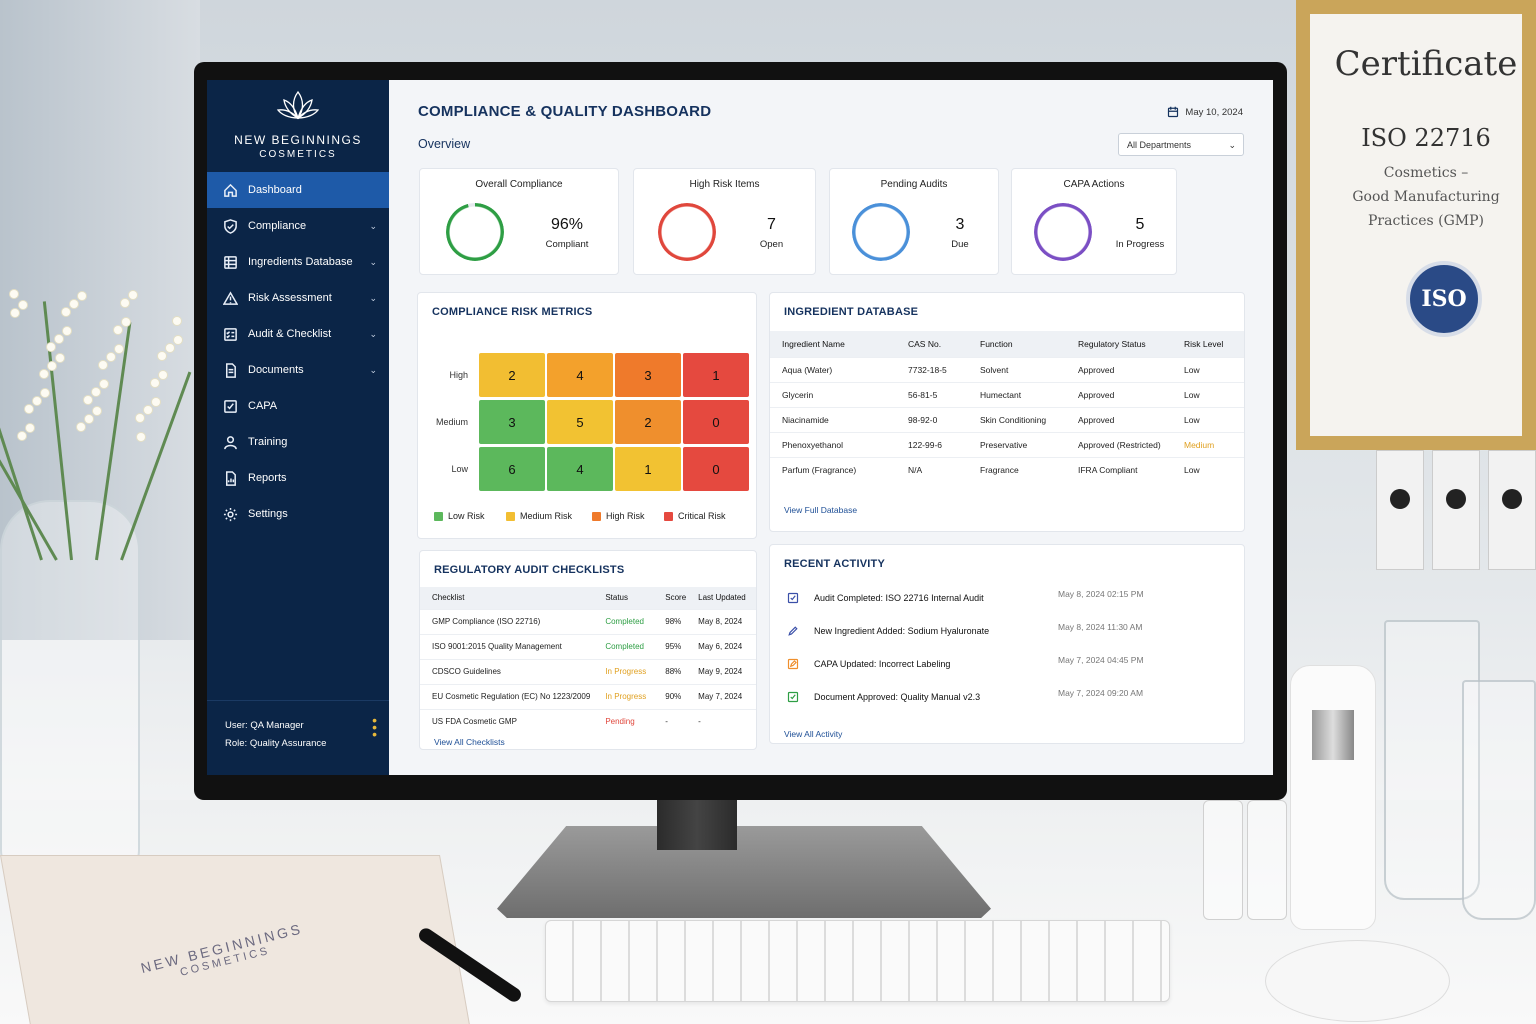 The height and width of the screenshot is (1024, 1536). Describe the element at coordinates (1357, 981) in the screenshot. I see `mouse` at that location.